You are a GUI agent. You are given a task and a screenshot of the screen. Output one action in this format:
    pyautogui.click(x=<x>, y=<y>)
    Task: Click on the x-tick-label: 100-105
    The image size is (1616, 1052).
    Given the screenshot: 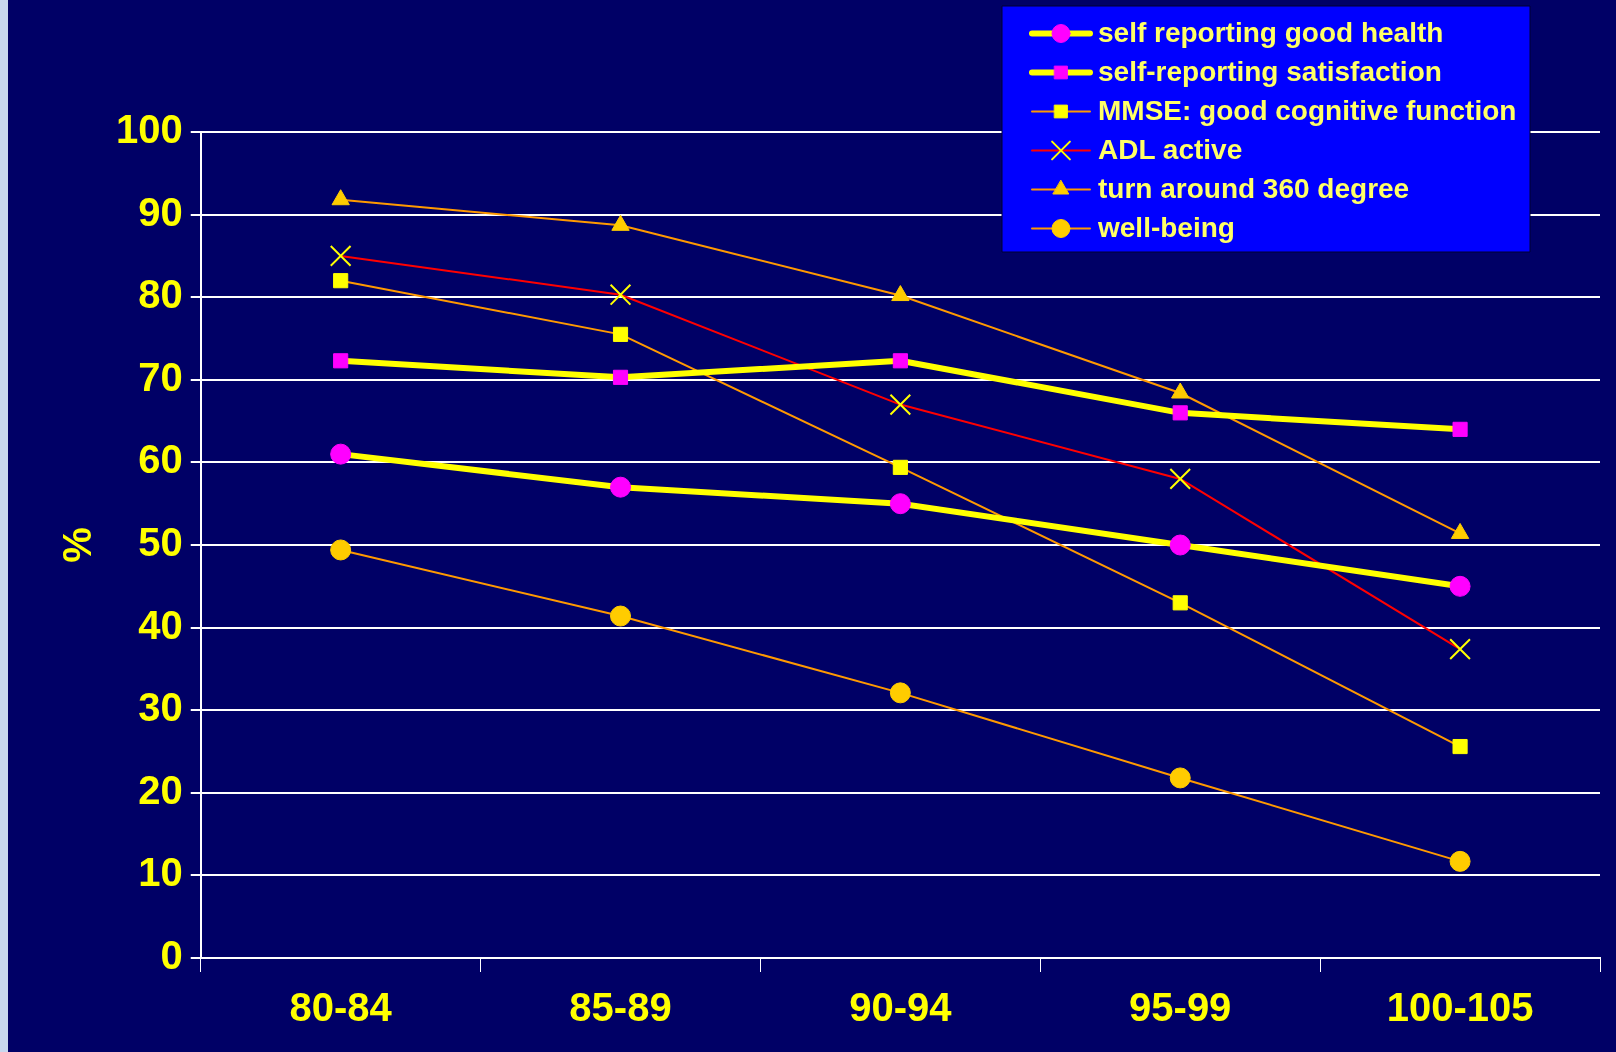 What is the action you would take?
    pyautogui.click(x=1460, y=1007)
    